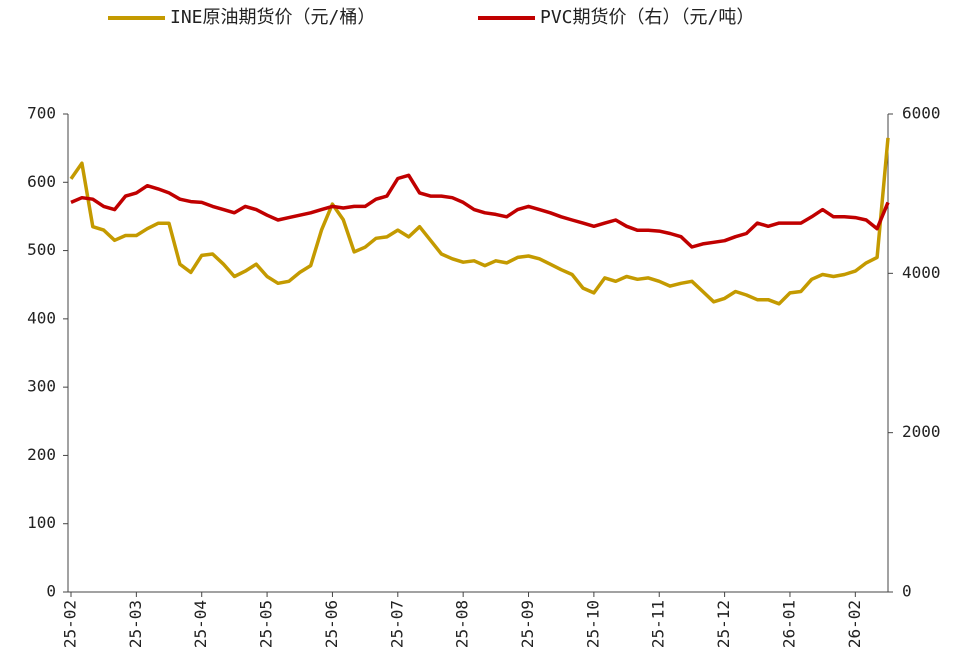 The height and width of the screenshot is (662, 974). What do you see at coordinates (70, 624) in the screenshot?
I see `x-tick-label: 25-02` at bounding box center [70, 624].